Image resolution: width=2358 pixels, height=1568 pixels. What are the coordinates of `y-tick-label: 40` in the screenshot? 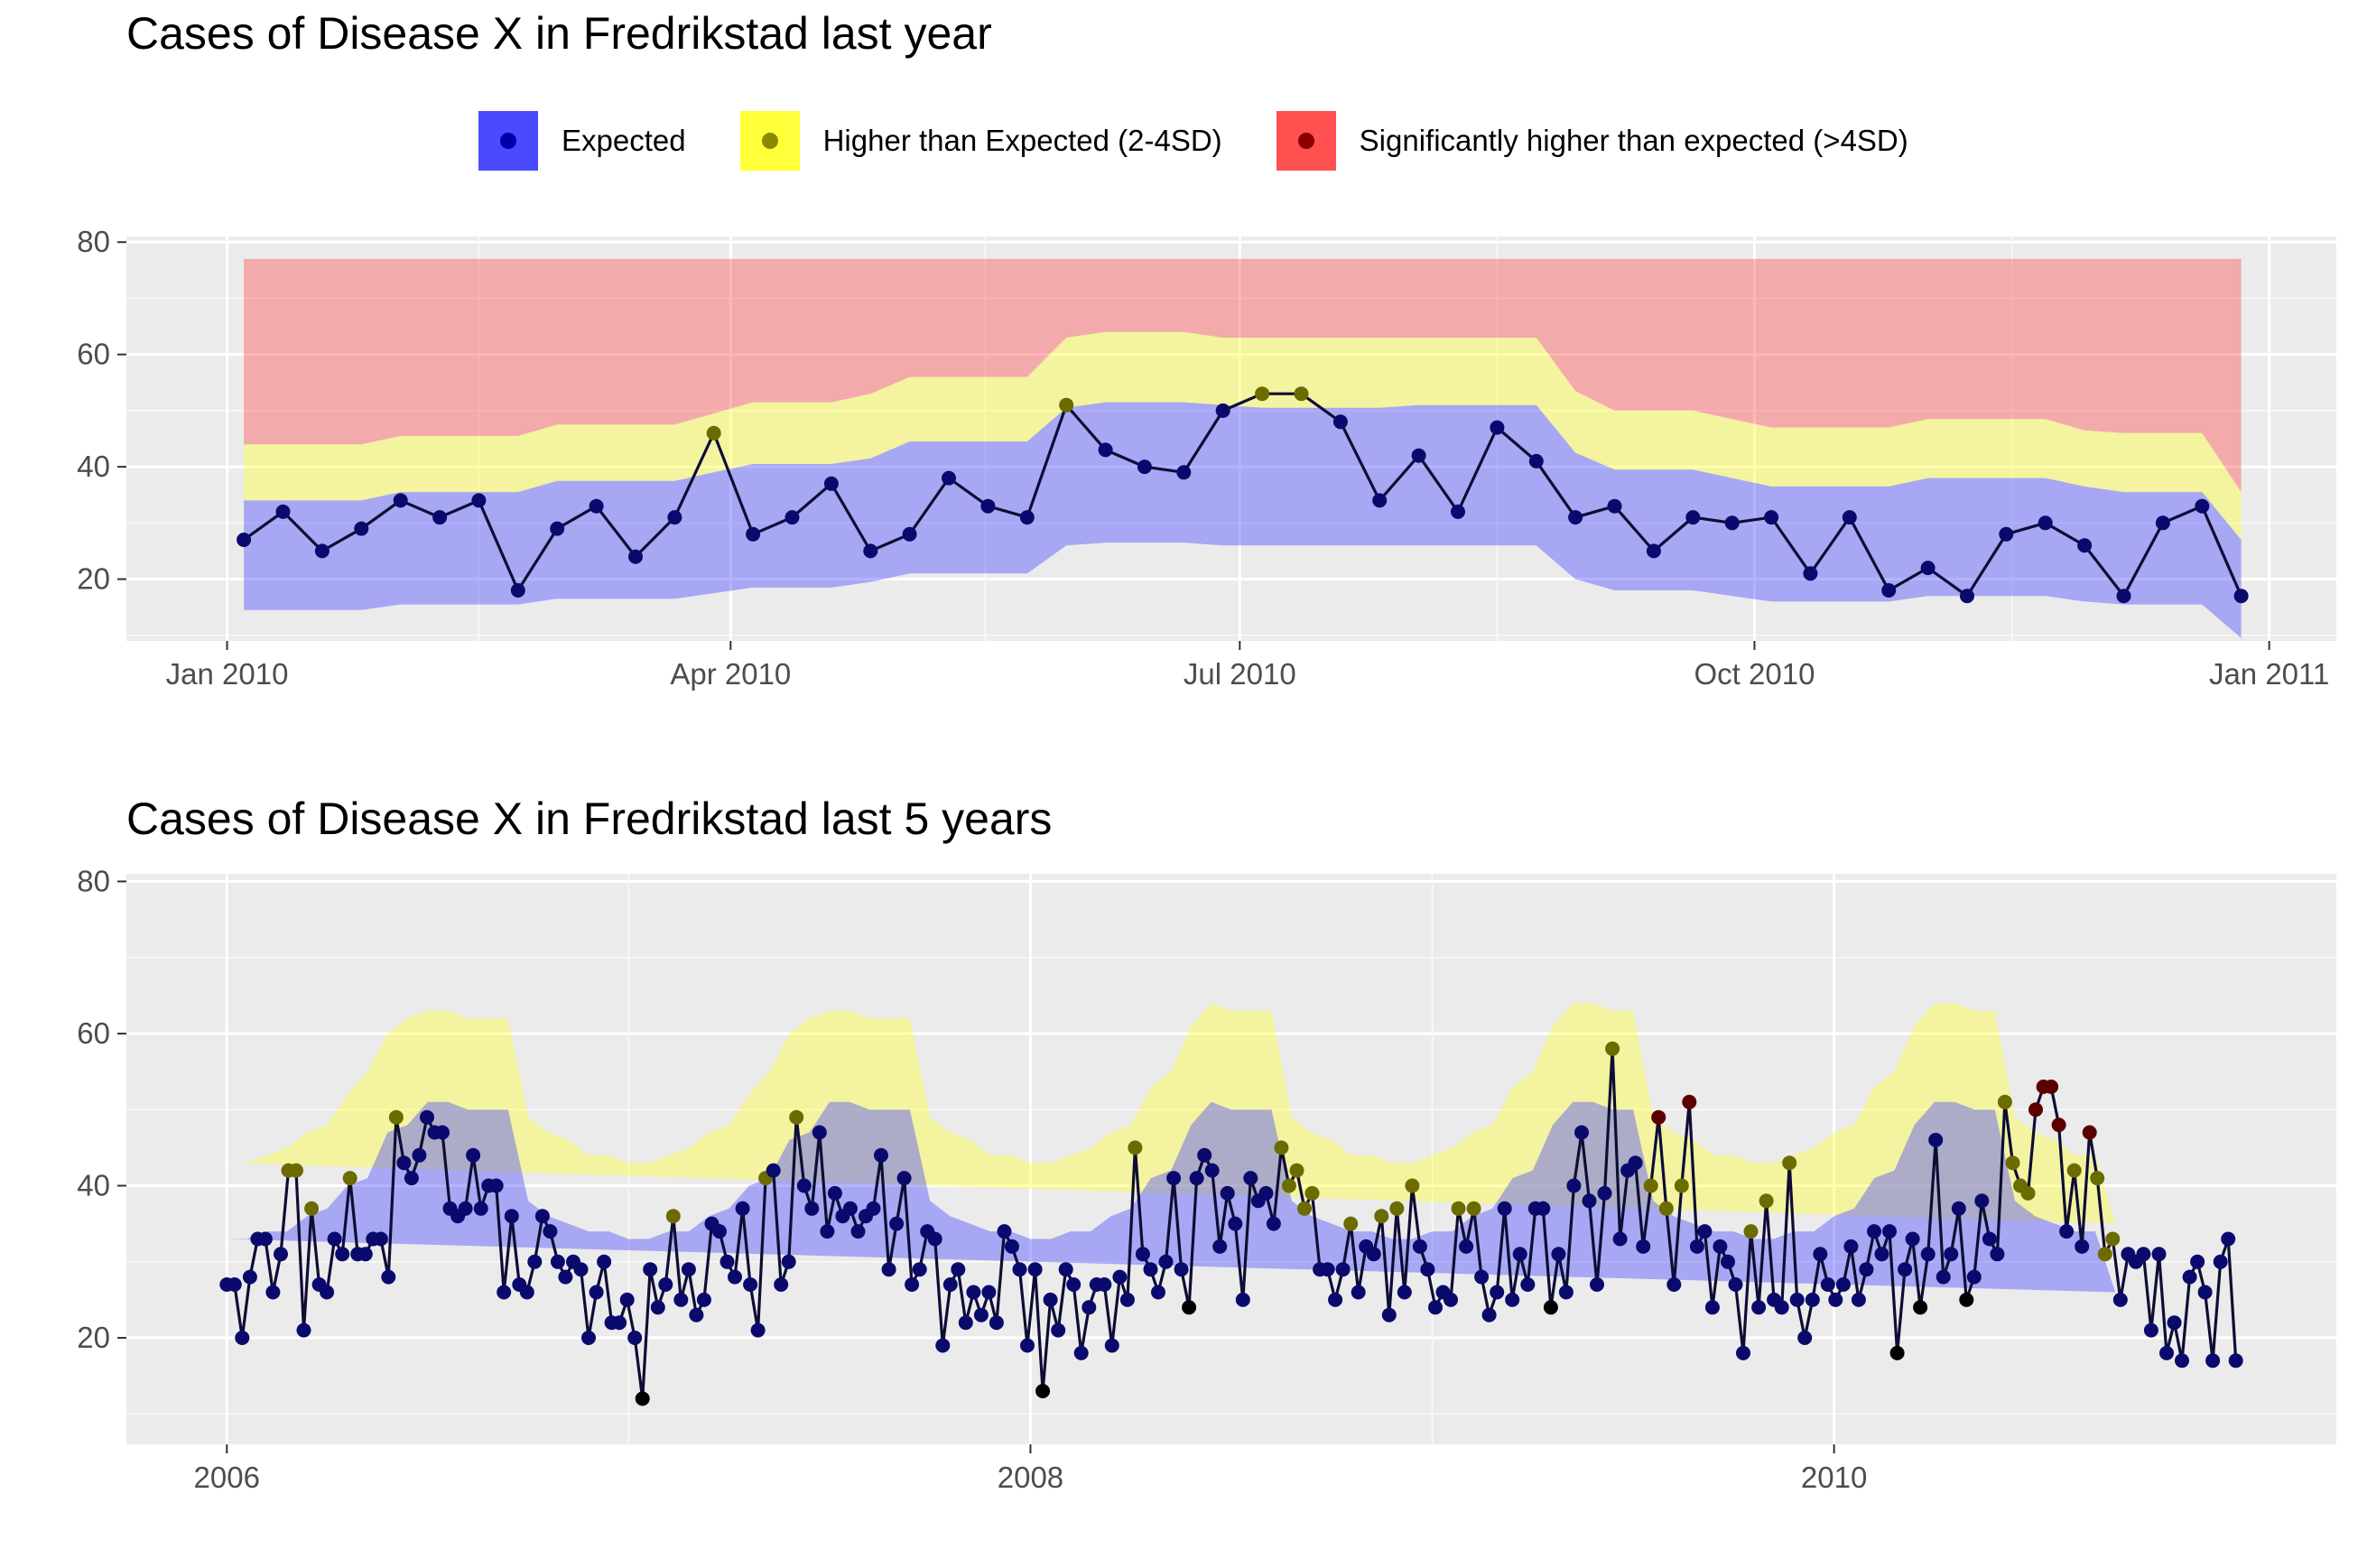 It's located at (94, 1185).